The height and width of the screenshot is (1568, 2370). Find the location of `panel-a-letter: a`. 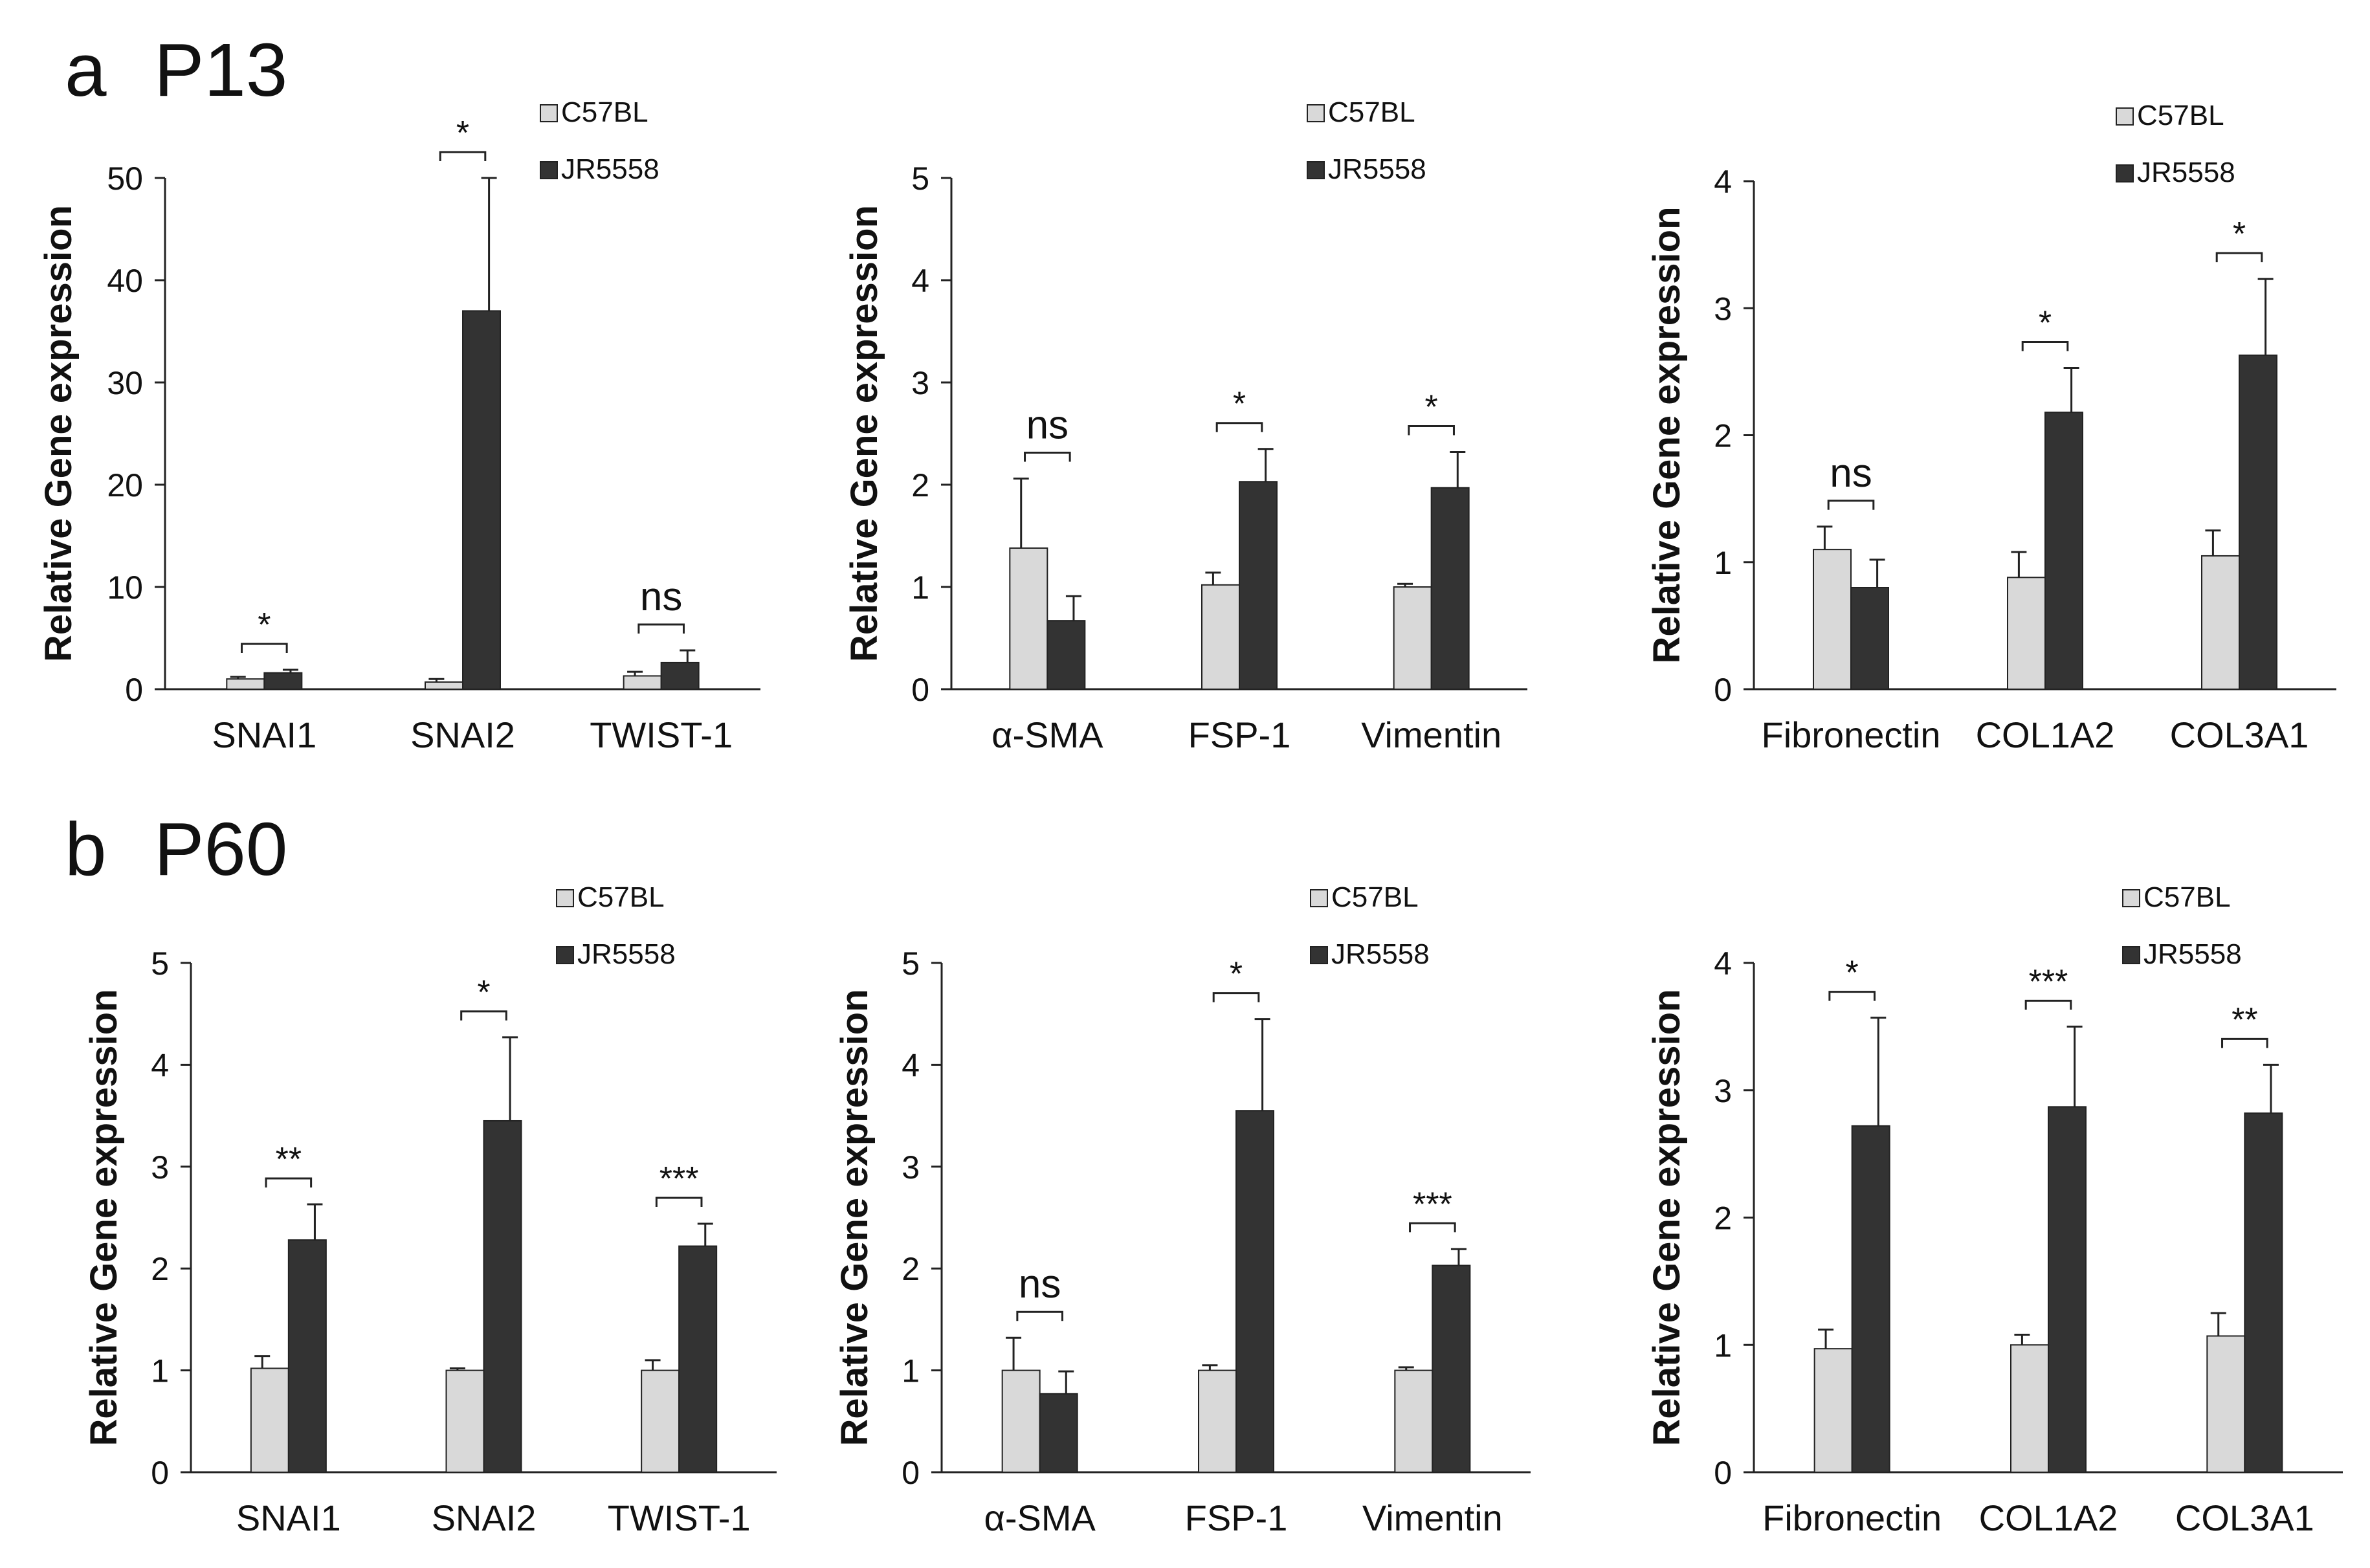

panel-a-letter: a is located at coordinates (86, 70).